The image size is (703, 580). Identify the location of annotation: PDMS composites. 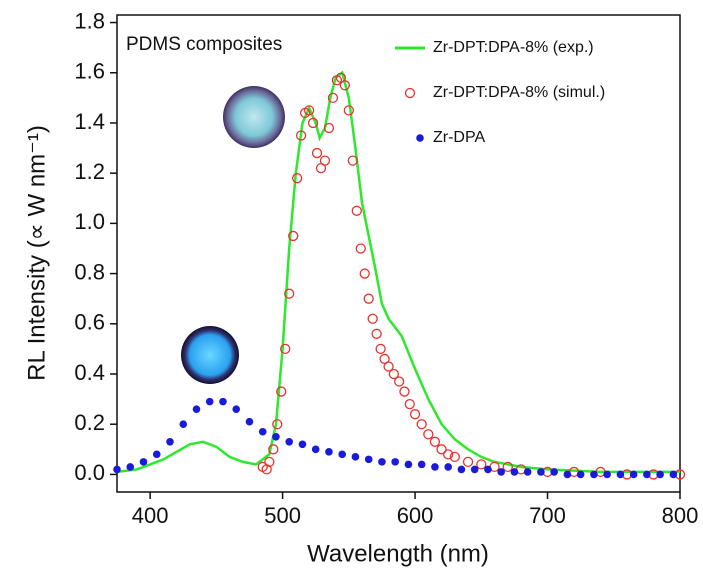
(204, 44).